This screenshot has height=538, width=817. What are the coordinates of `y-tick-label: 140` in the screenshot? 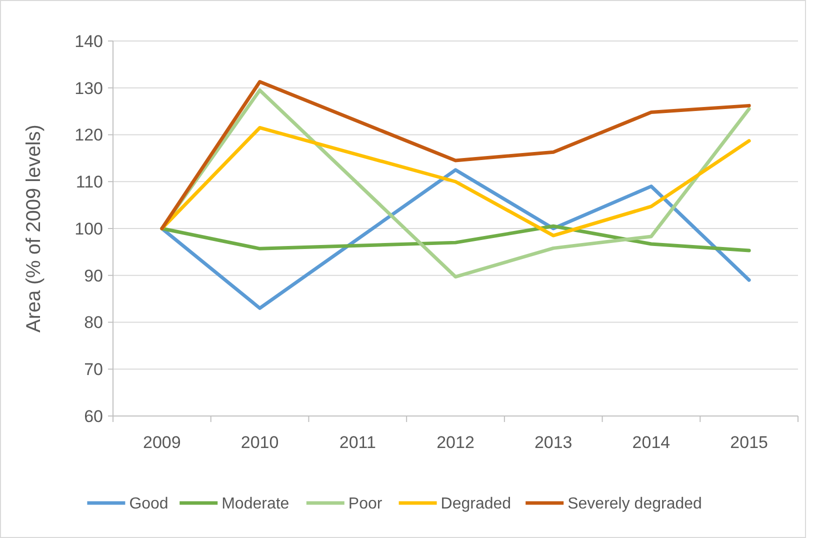 It's located at (88, 41).